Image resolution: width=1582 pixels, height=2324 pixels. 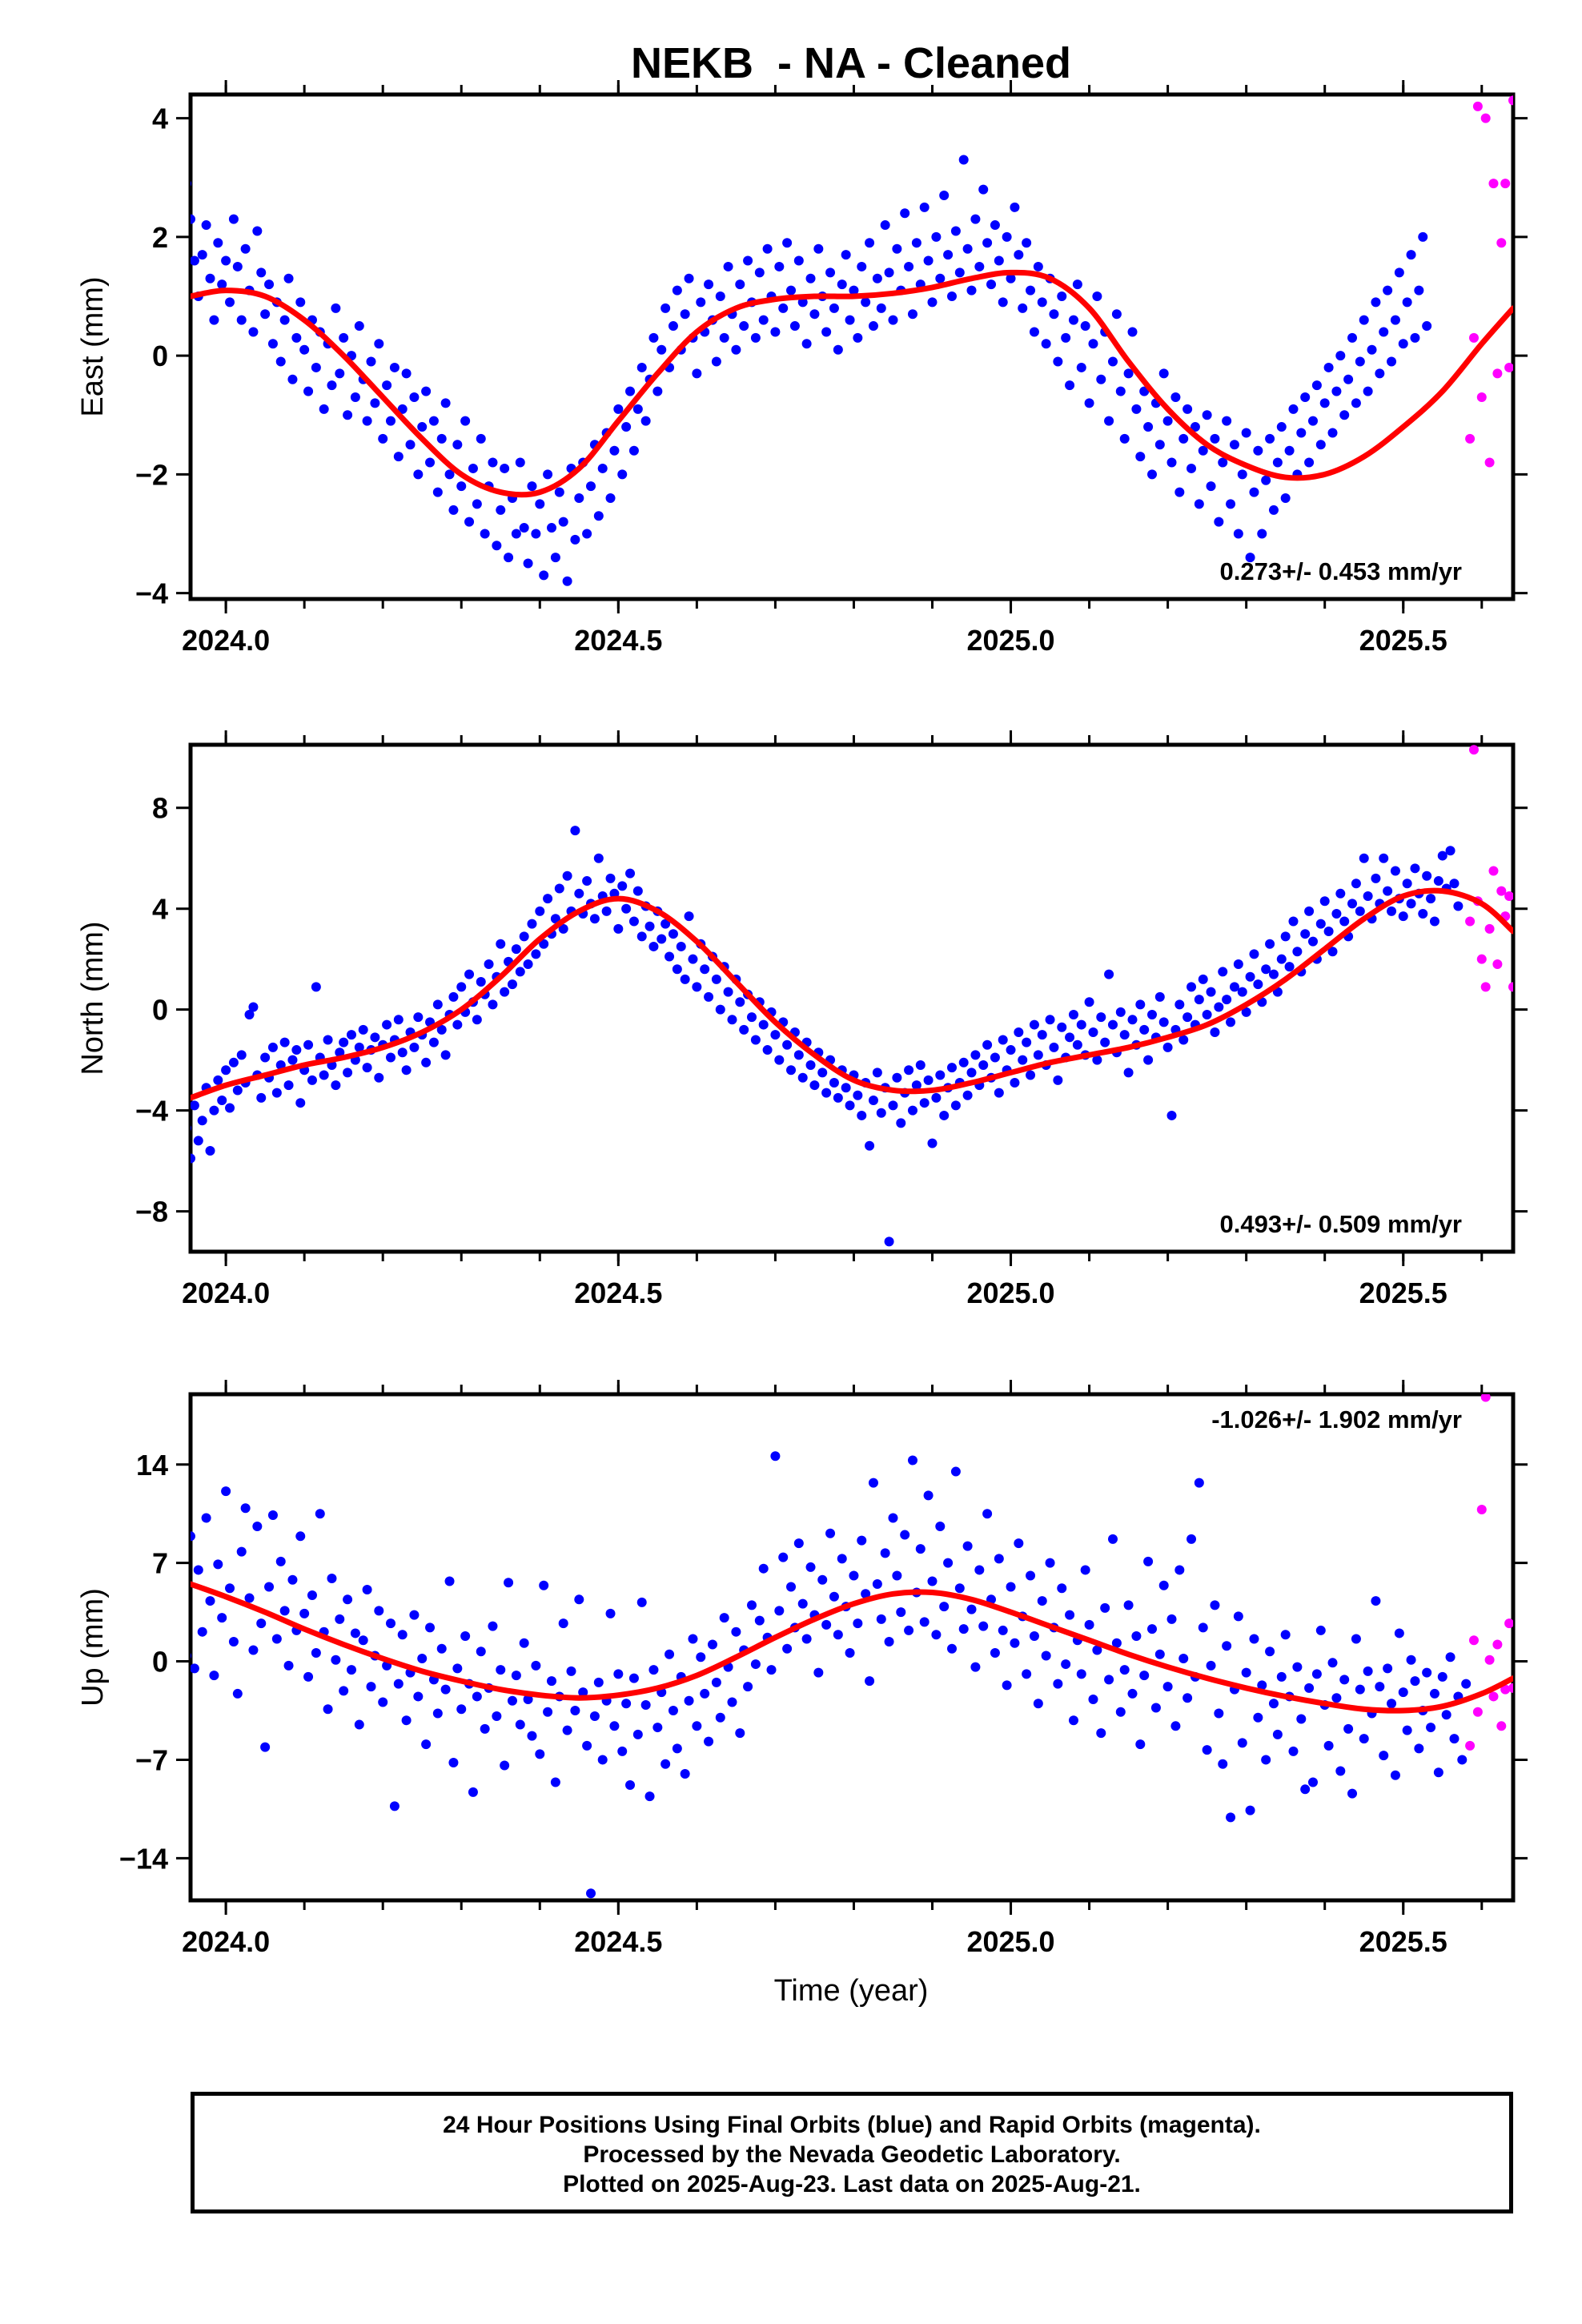 I want to click on up-y-axis-label: Up (mm), so click(x=93, y=1647).